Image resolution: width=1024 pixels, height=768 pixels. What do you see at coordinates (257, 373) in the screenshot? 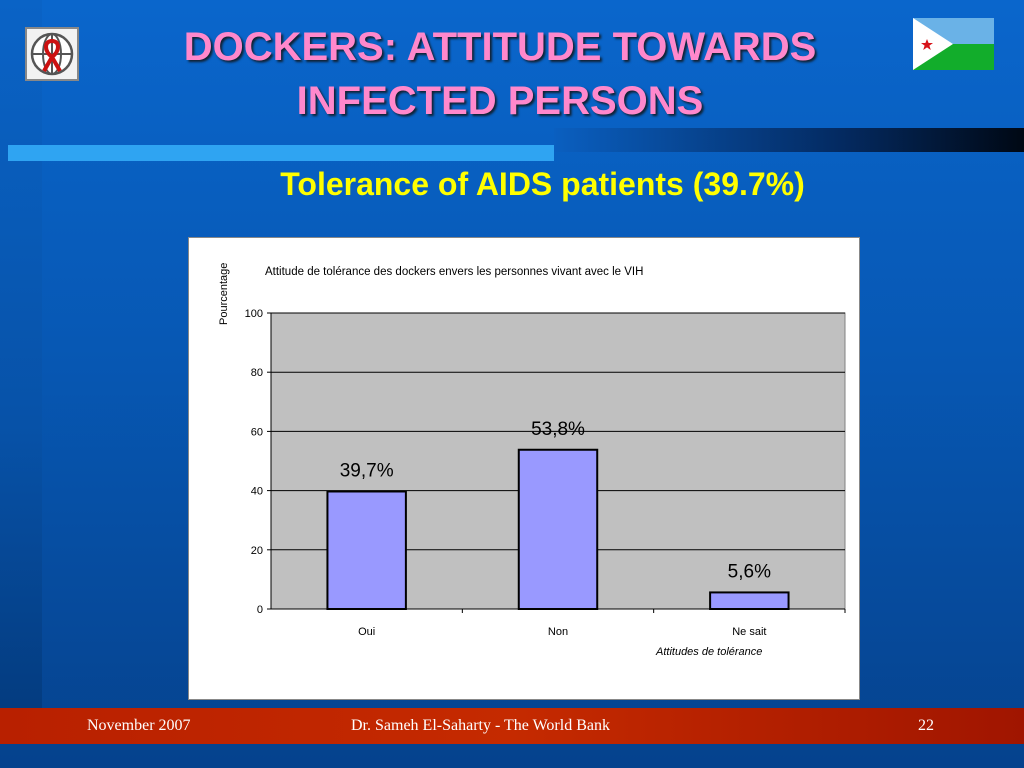
I see `y-tick-label: 80` at bounding box center [257, 373].